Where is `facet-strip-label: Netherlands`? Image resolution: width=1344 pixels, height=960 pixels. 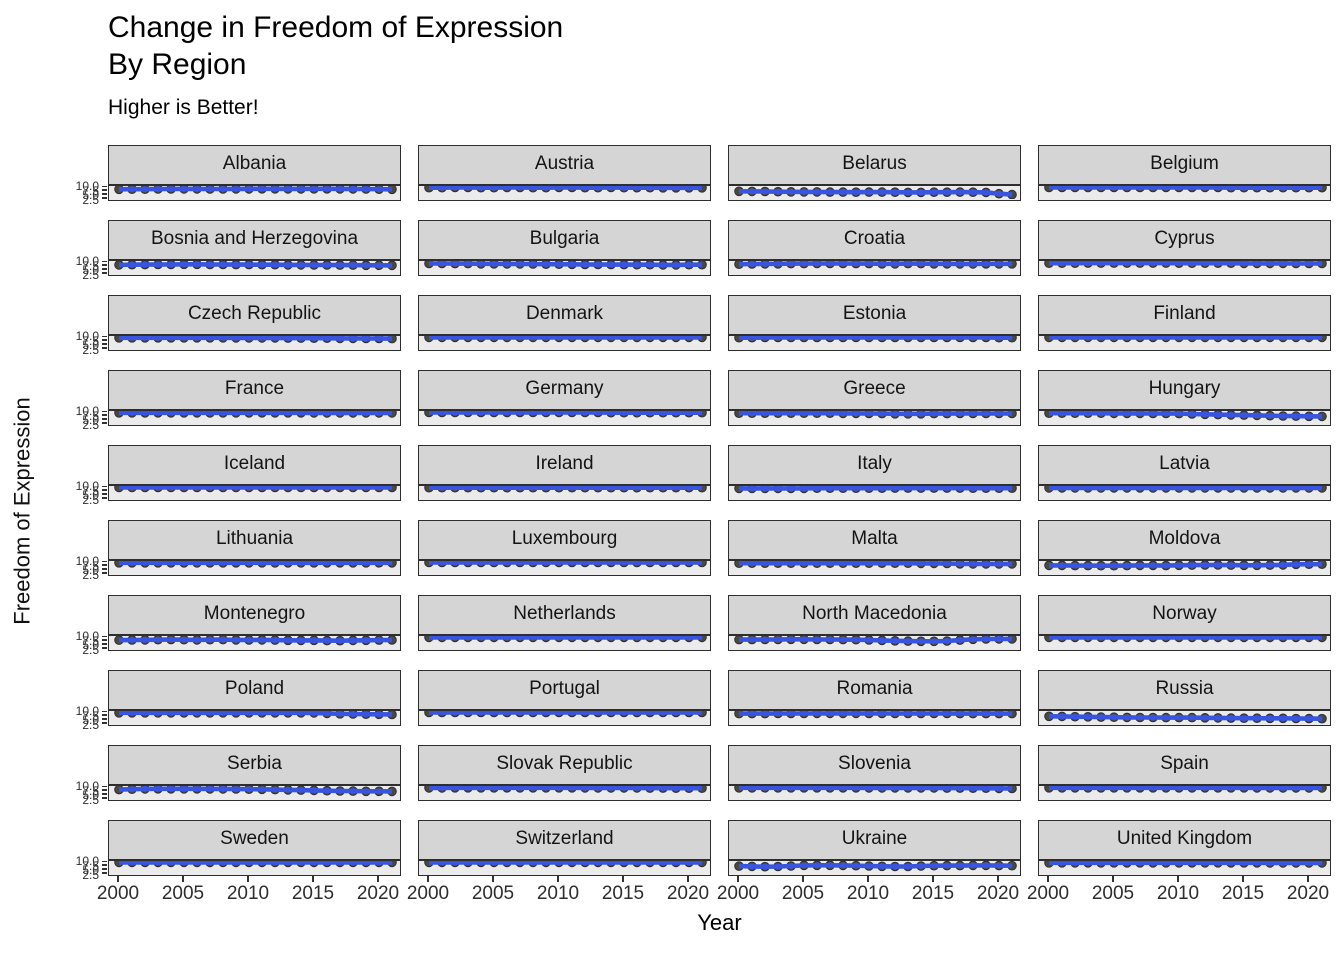
facet-strip-label: Netherlands is located at coordinates (564, 615).